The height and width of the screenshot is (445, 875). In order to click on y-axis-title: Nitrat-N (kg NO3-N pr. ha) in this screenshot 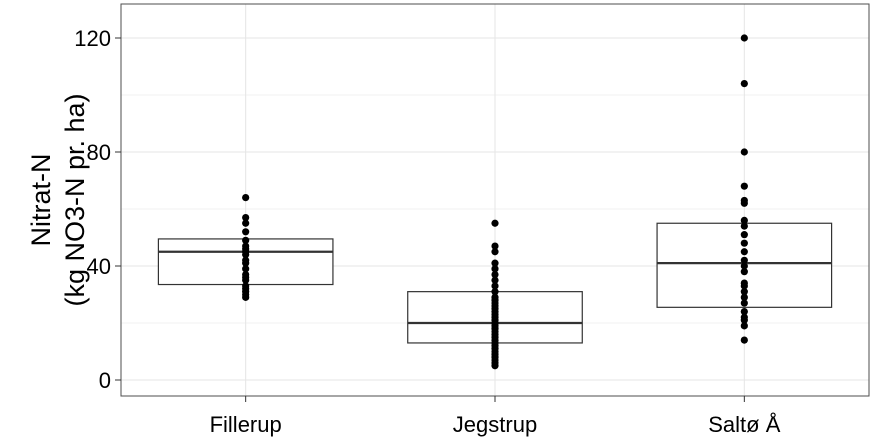, I will do `click(58, 199)`.